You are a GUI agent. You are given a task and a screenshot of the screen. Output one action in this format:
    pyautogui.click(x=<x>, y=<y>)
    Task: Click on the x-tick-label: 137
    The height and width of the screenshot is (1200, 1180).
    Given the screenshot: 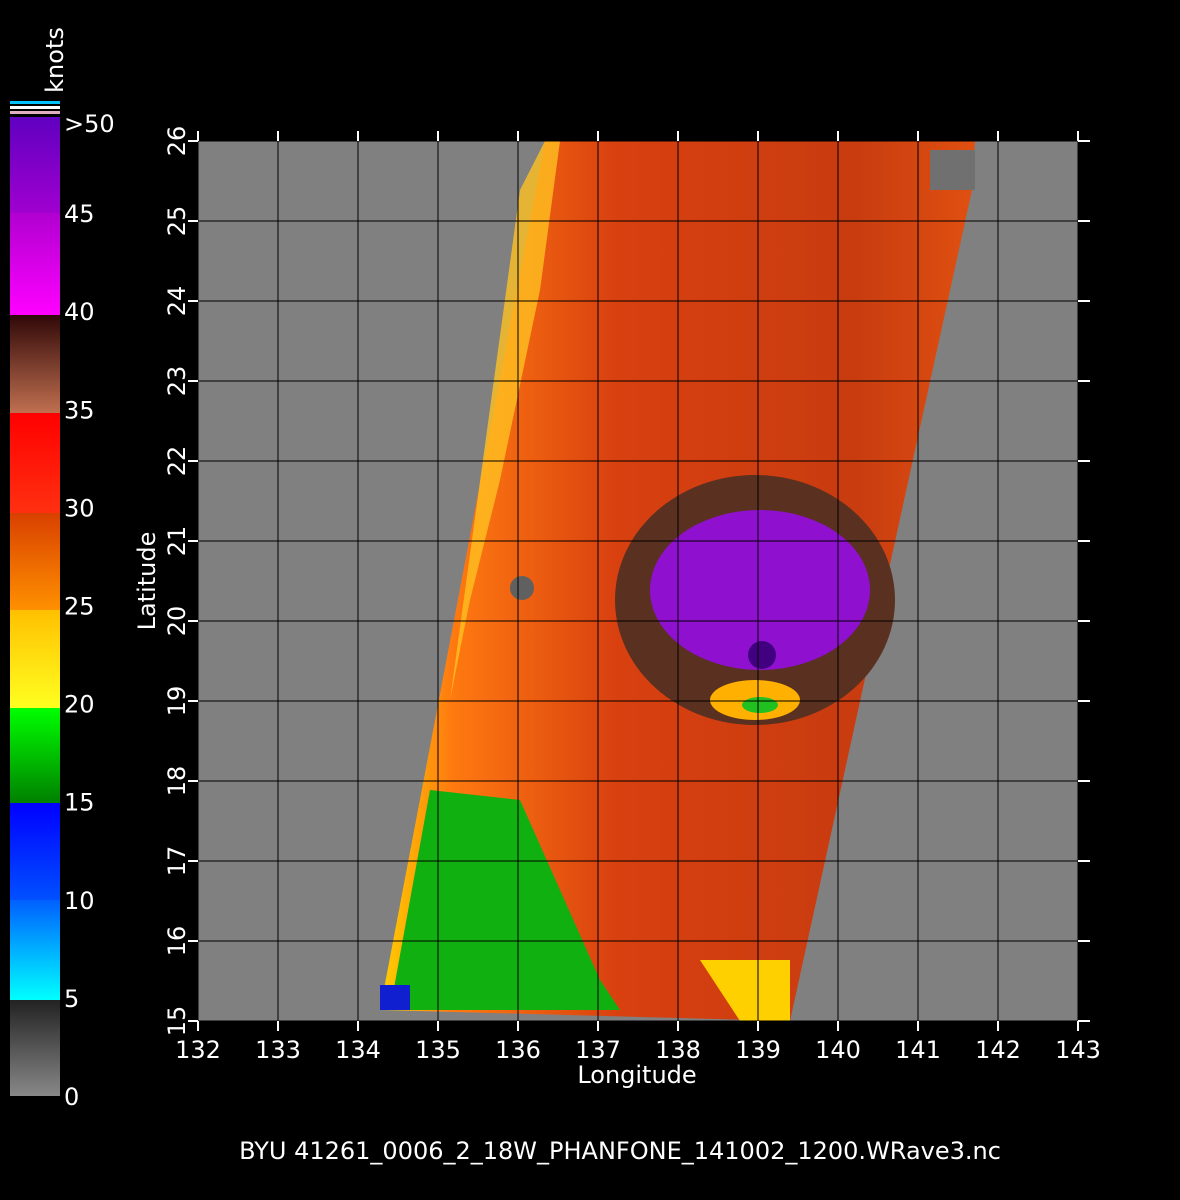 What is the action you would take?
    pyautogui.click(x=598, y=1050)
    